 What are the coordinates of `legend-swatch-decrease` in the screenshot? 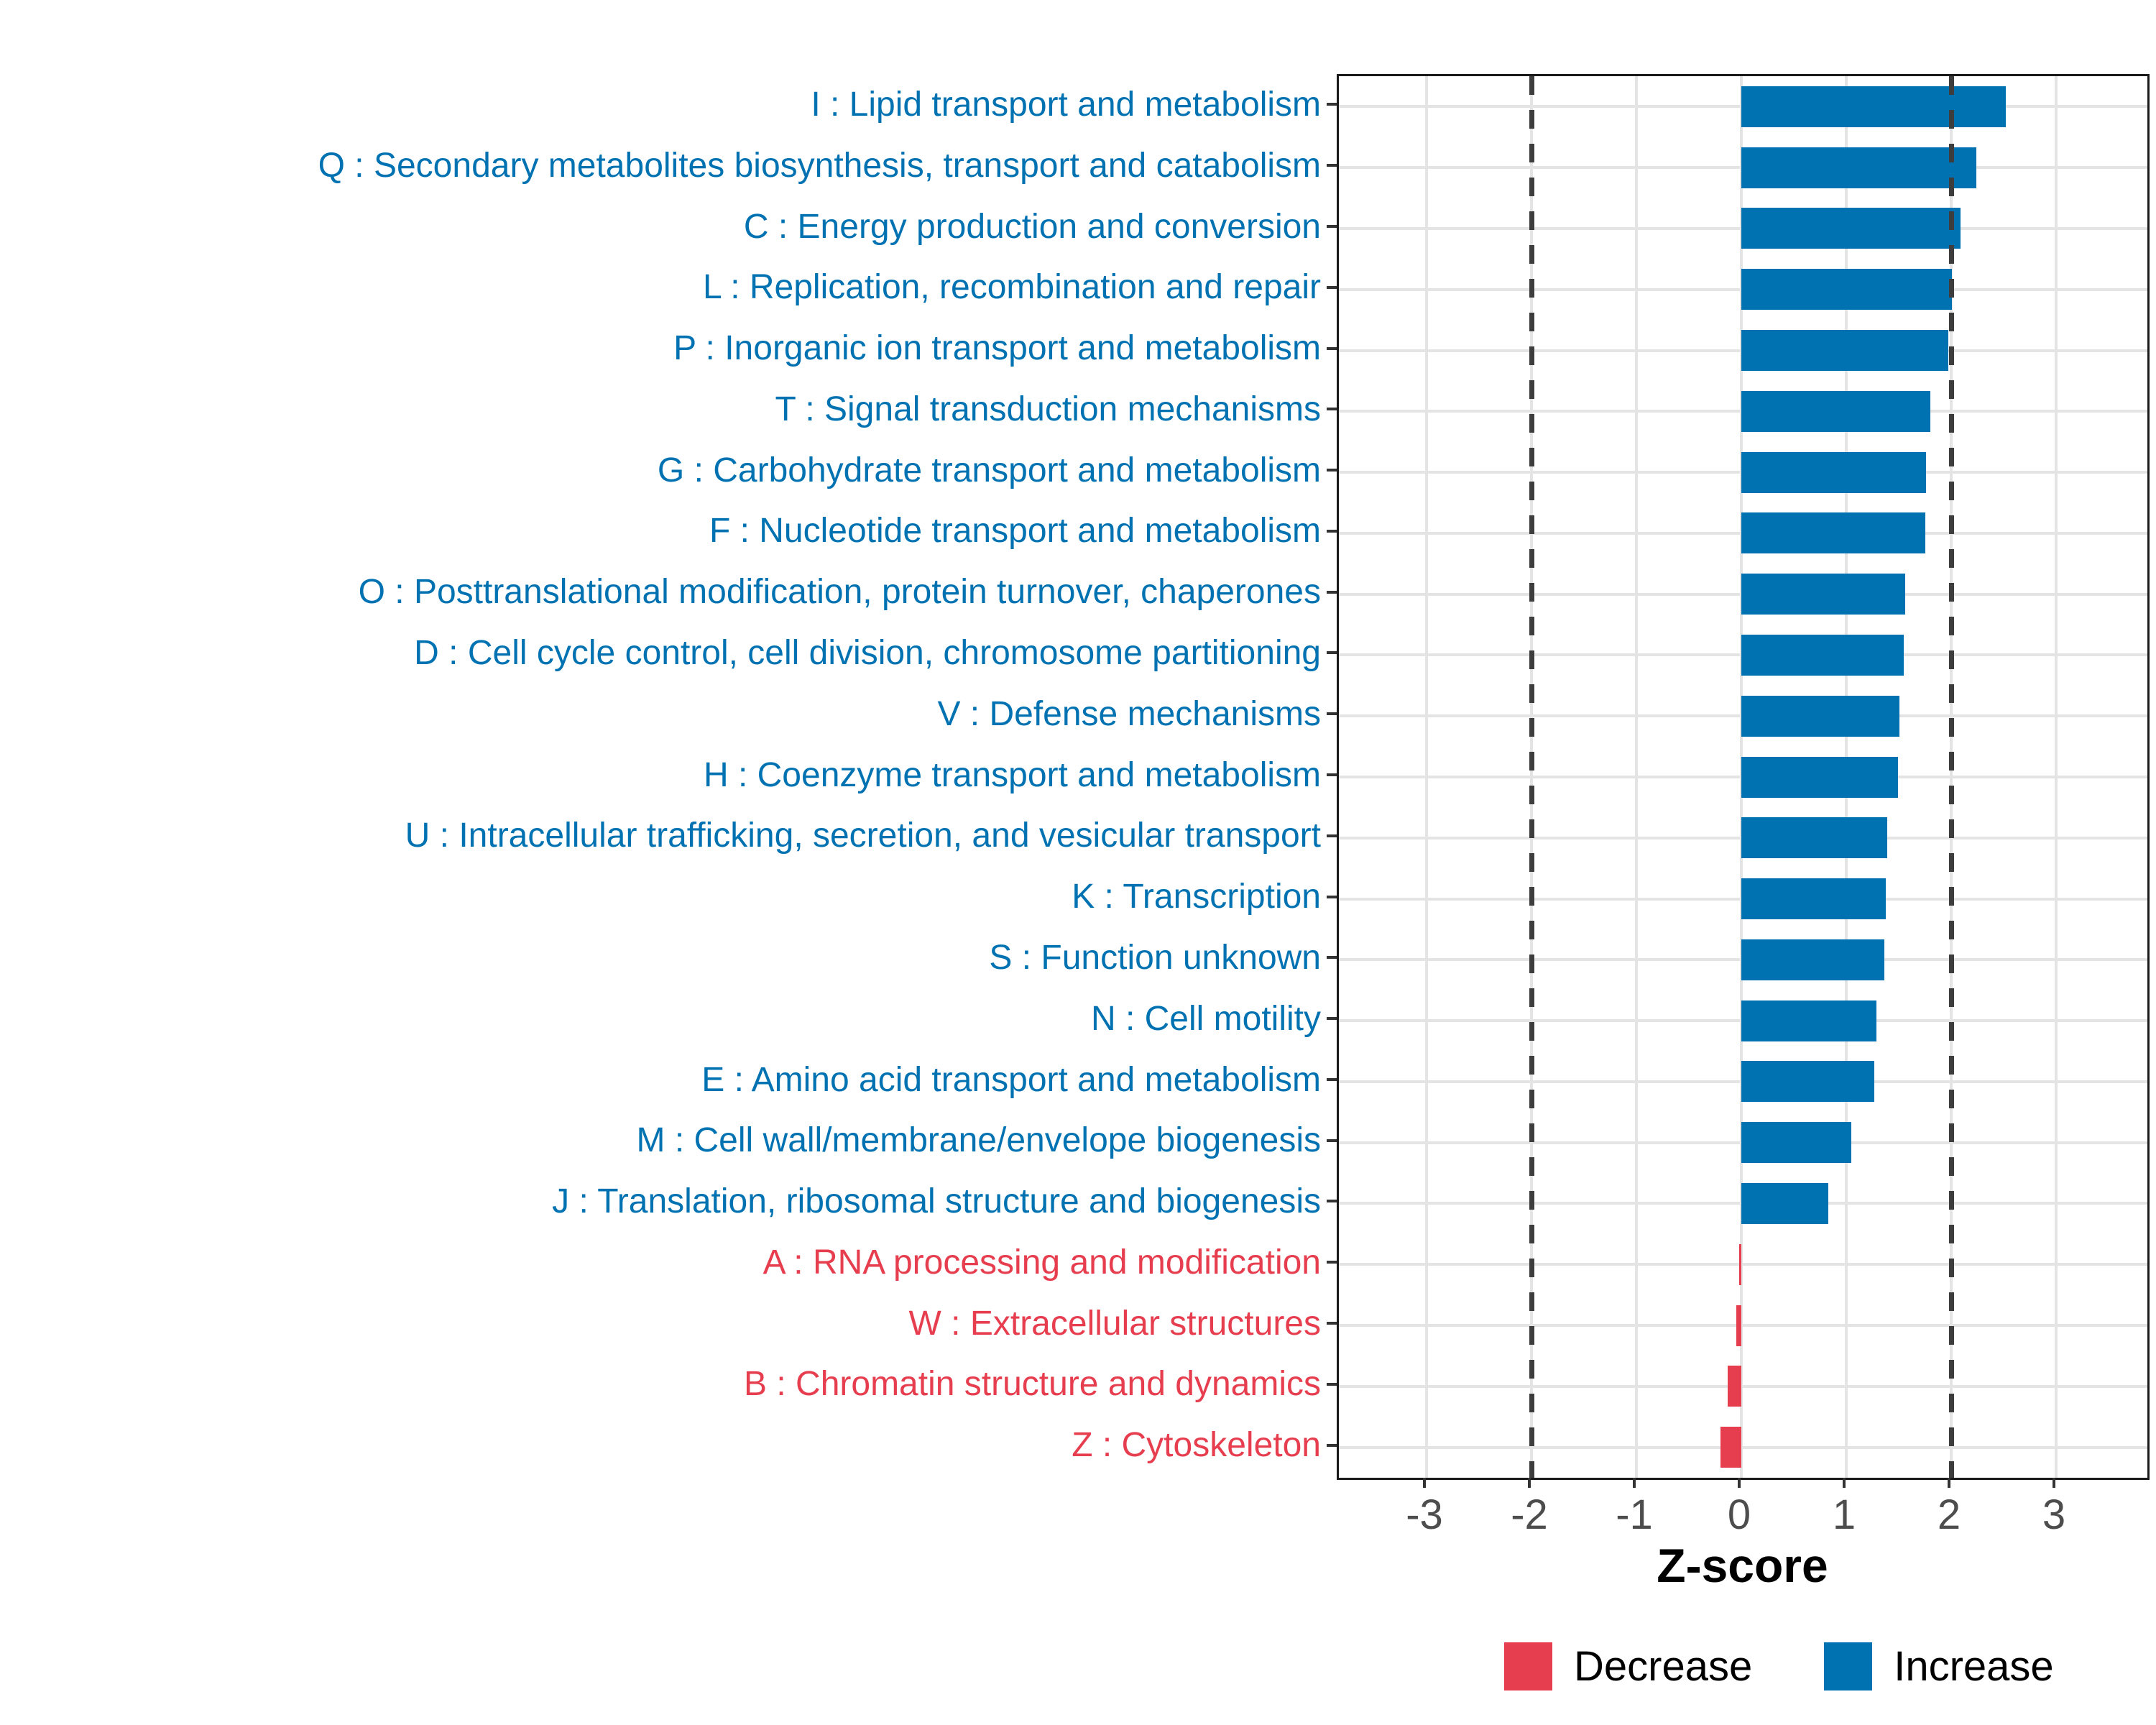 It's located at (1528, 1666).